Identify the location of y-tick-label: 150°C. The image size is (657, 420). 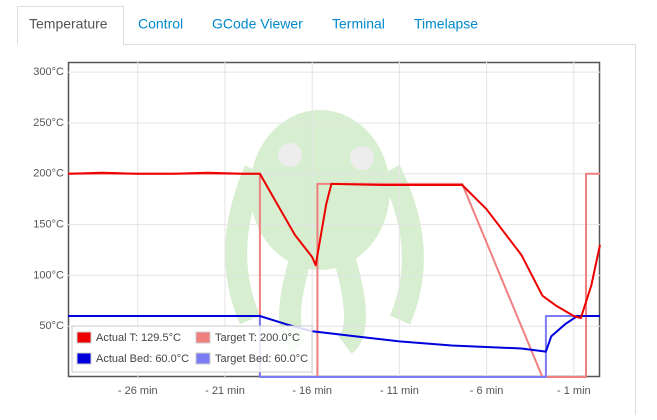
(48, 224).